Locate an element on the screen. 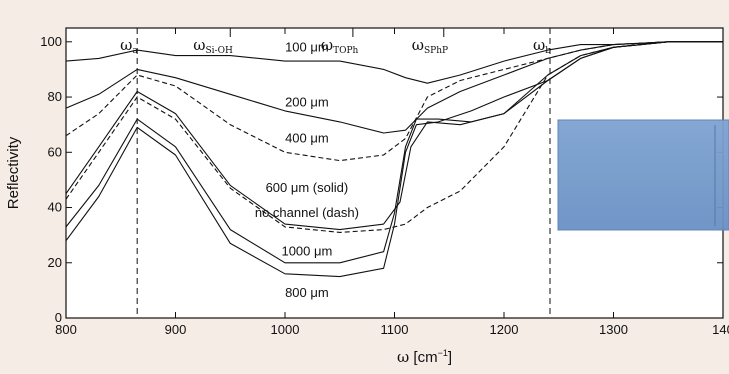 The image size is (729, 374). x-tick-label: 1000 is located at coordinates (285, 329).